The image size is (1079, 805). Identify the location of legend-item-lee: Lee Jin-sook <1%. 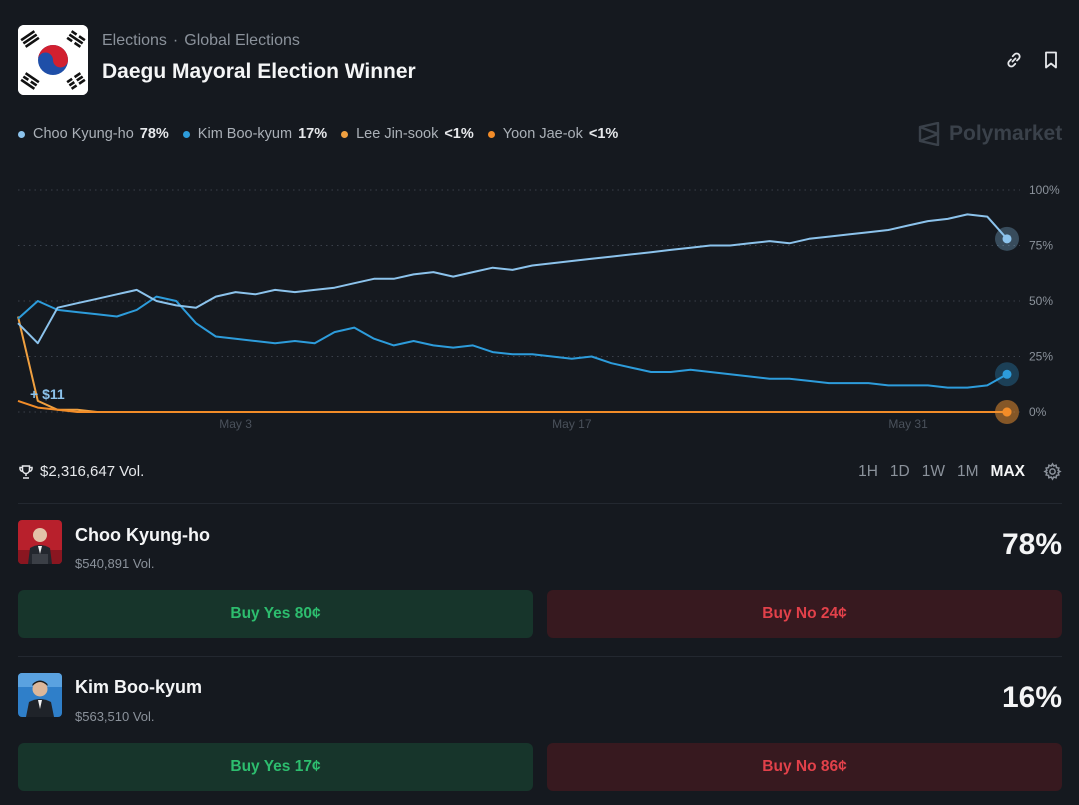
(407, 134).